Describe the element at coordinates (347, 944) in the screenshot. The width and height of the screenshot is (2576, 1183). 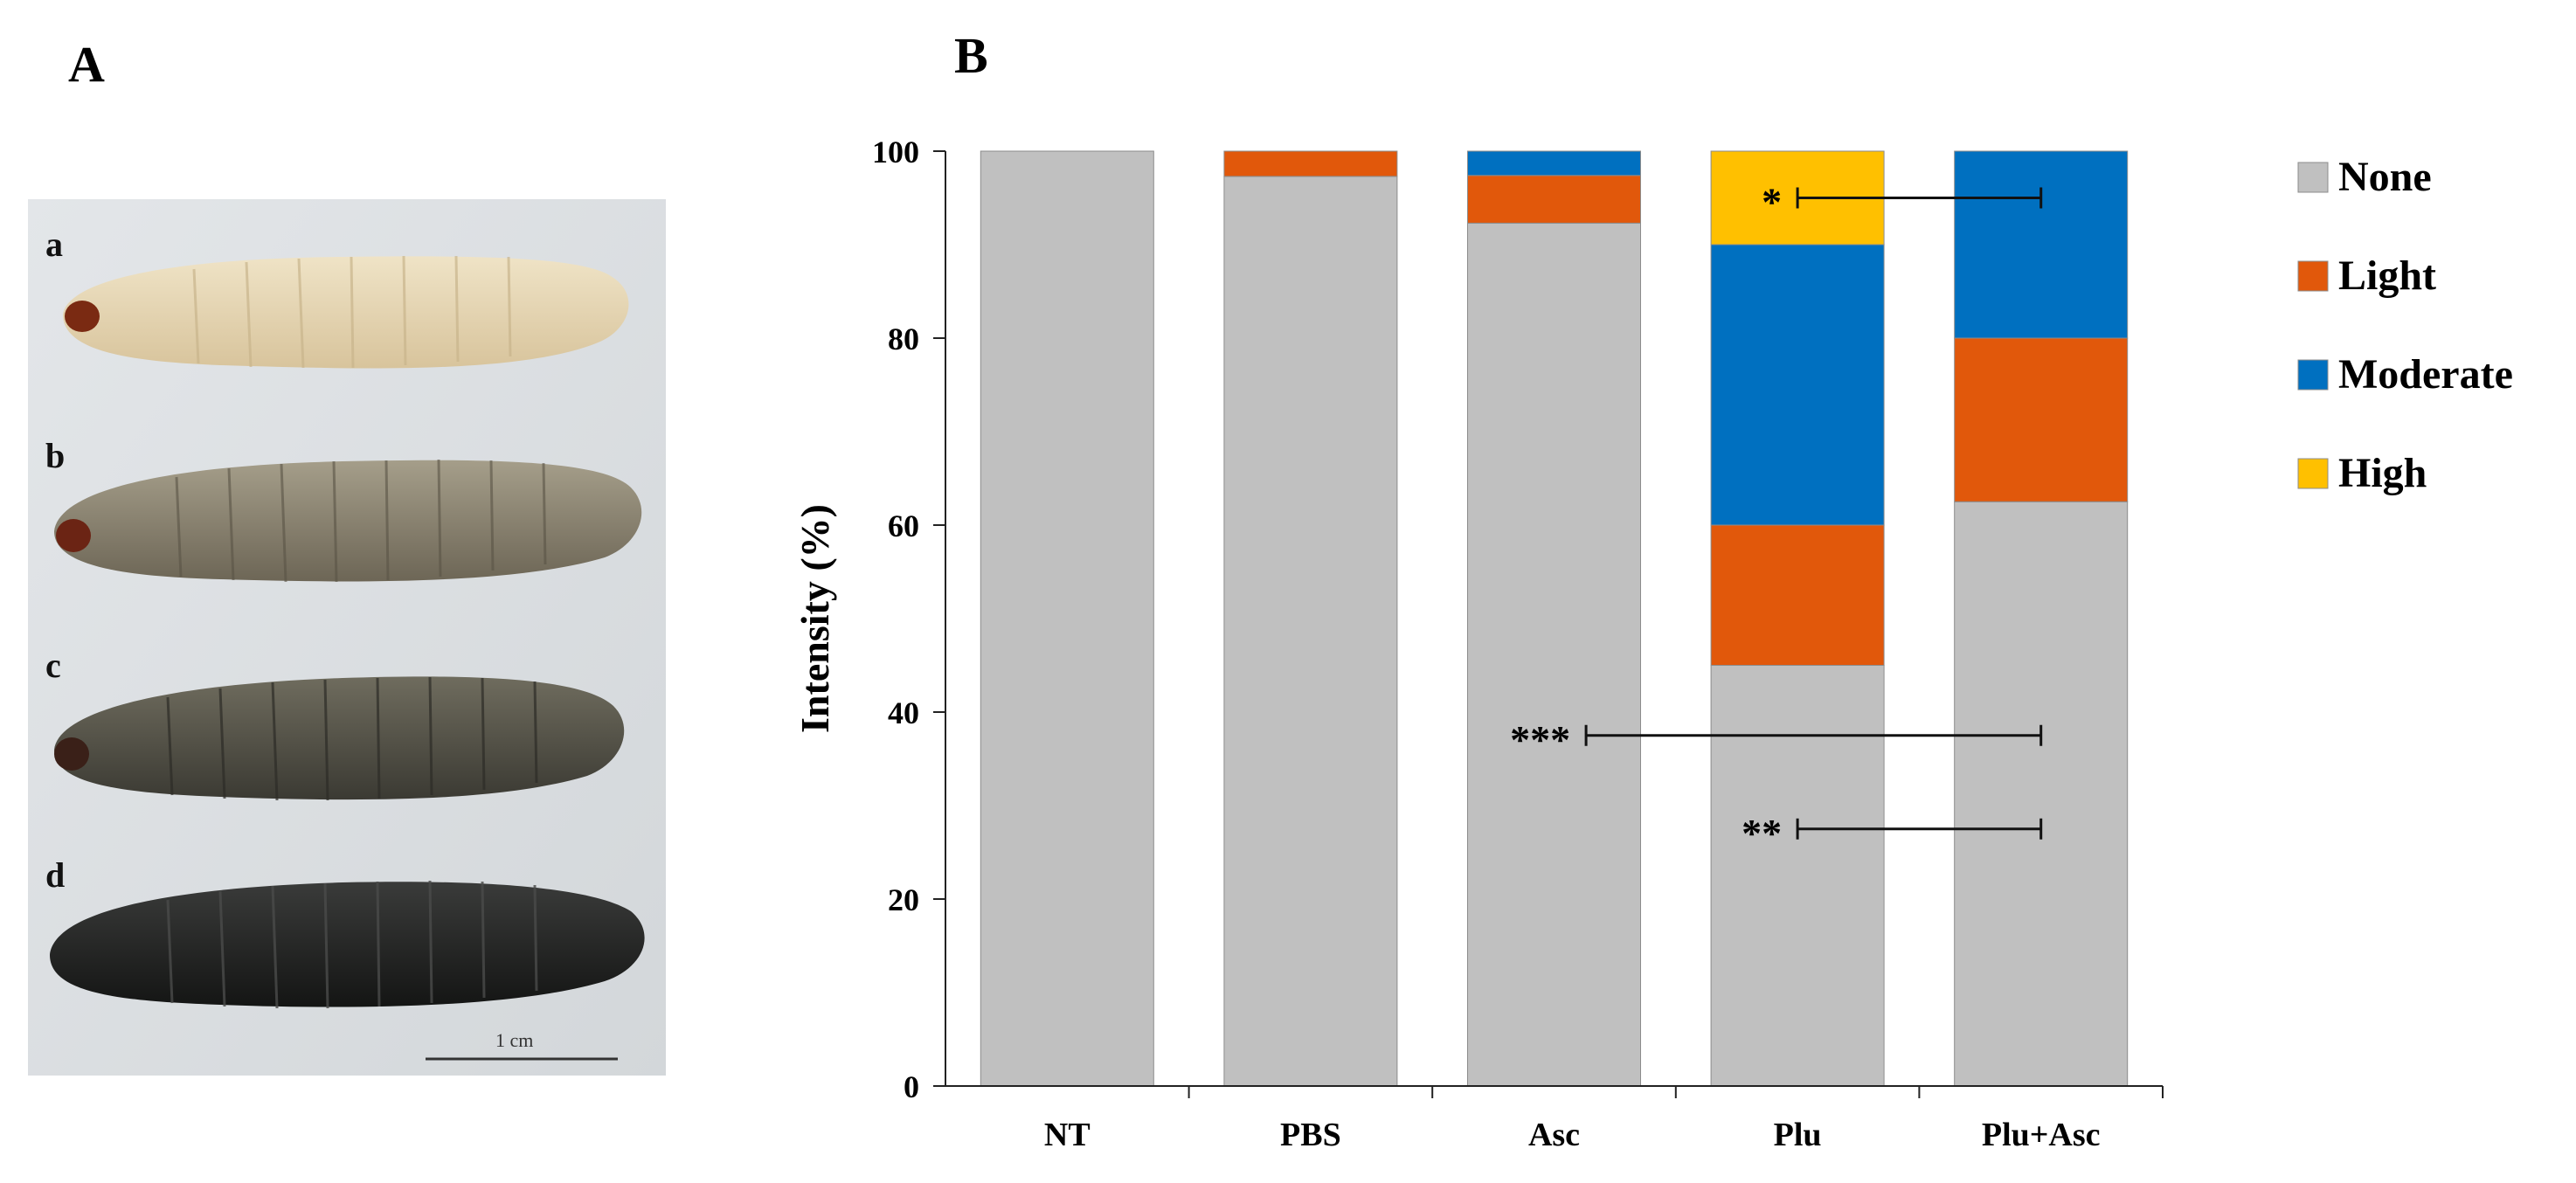
I see `larva-d` at that location.